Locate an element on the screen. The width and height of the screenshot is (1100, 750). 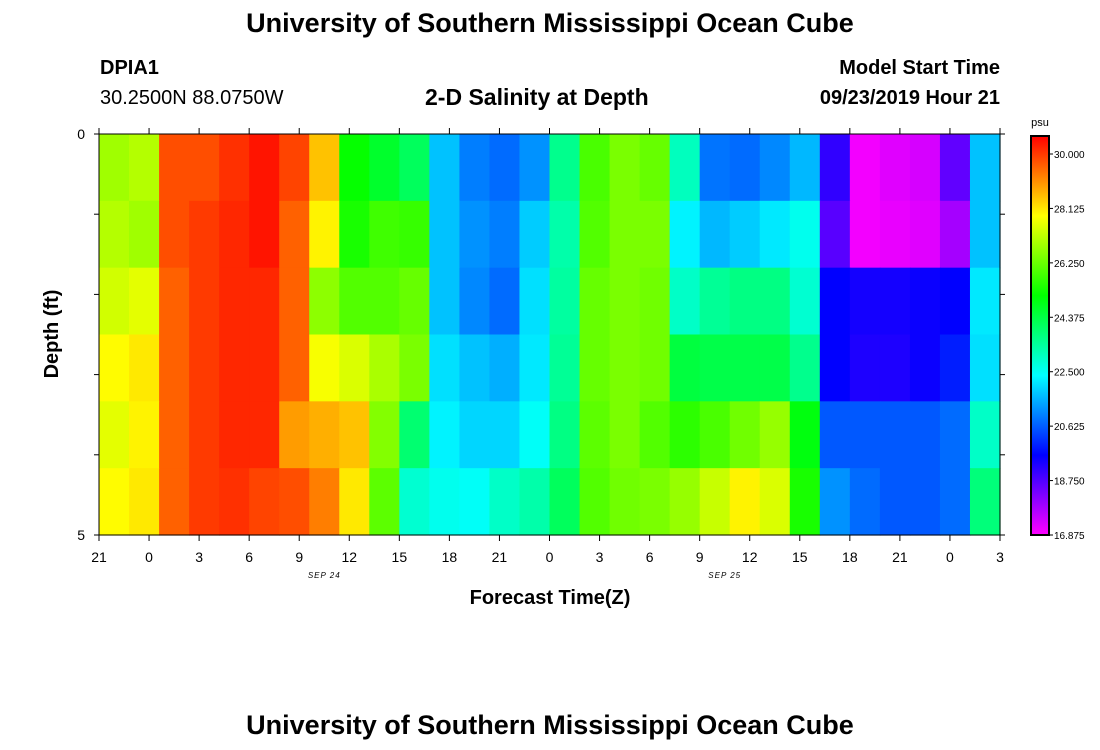
x-tick-label: 0 is located at coordinates (550, 557).